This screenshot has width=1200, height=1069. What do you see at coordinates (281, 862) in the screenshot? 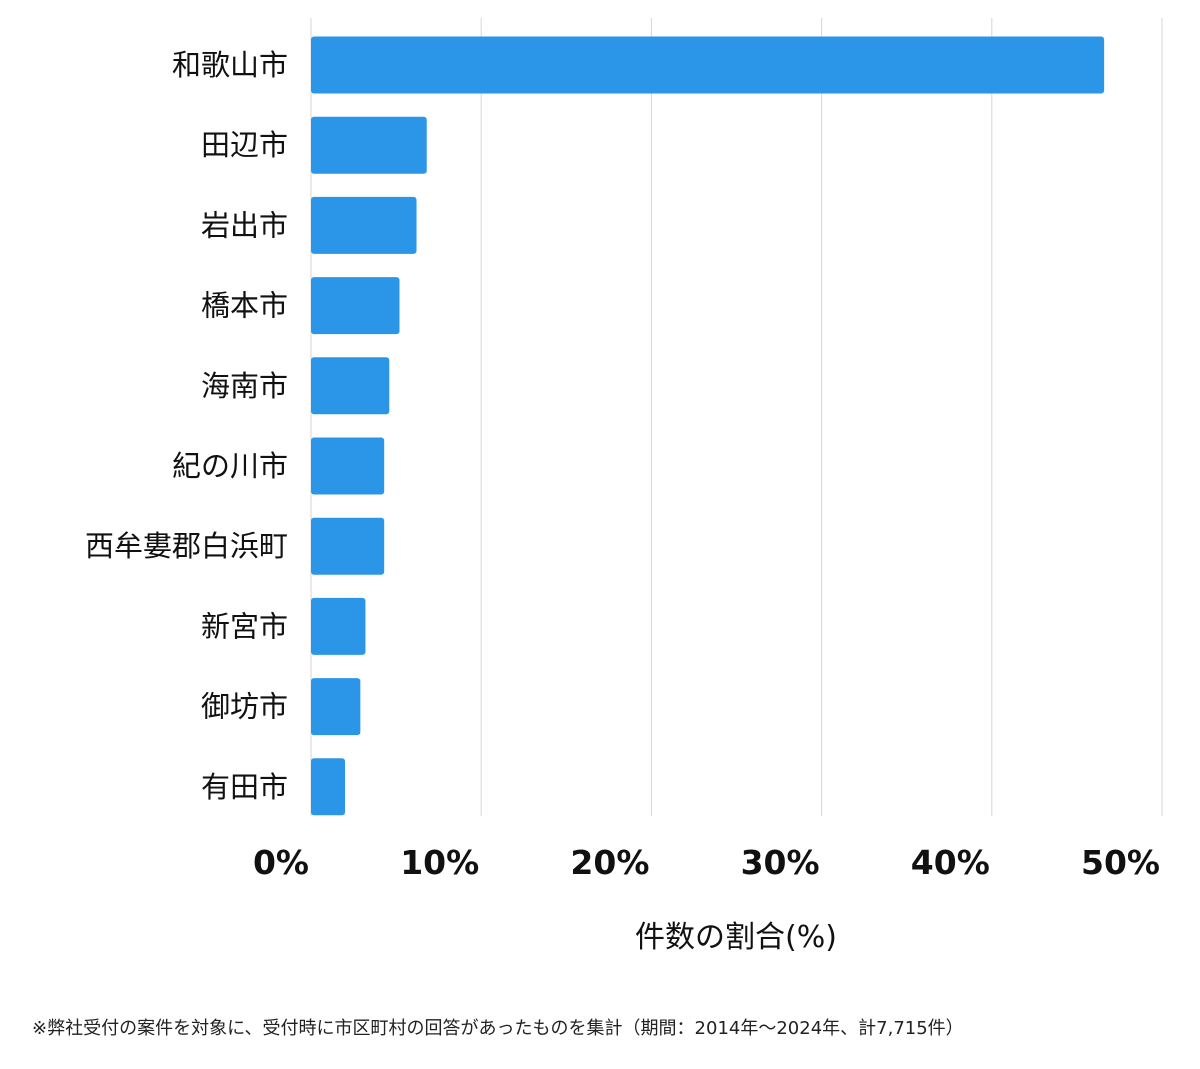
I see `x-tick-label: 0%` at bounding box center [281, 862].